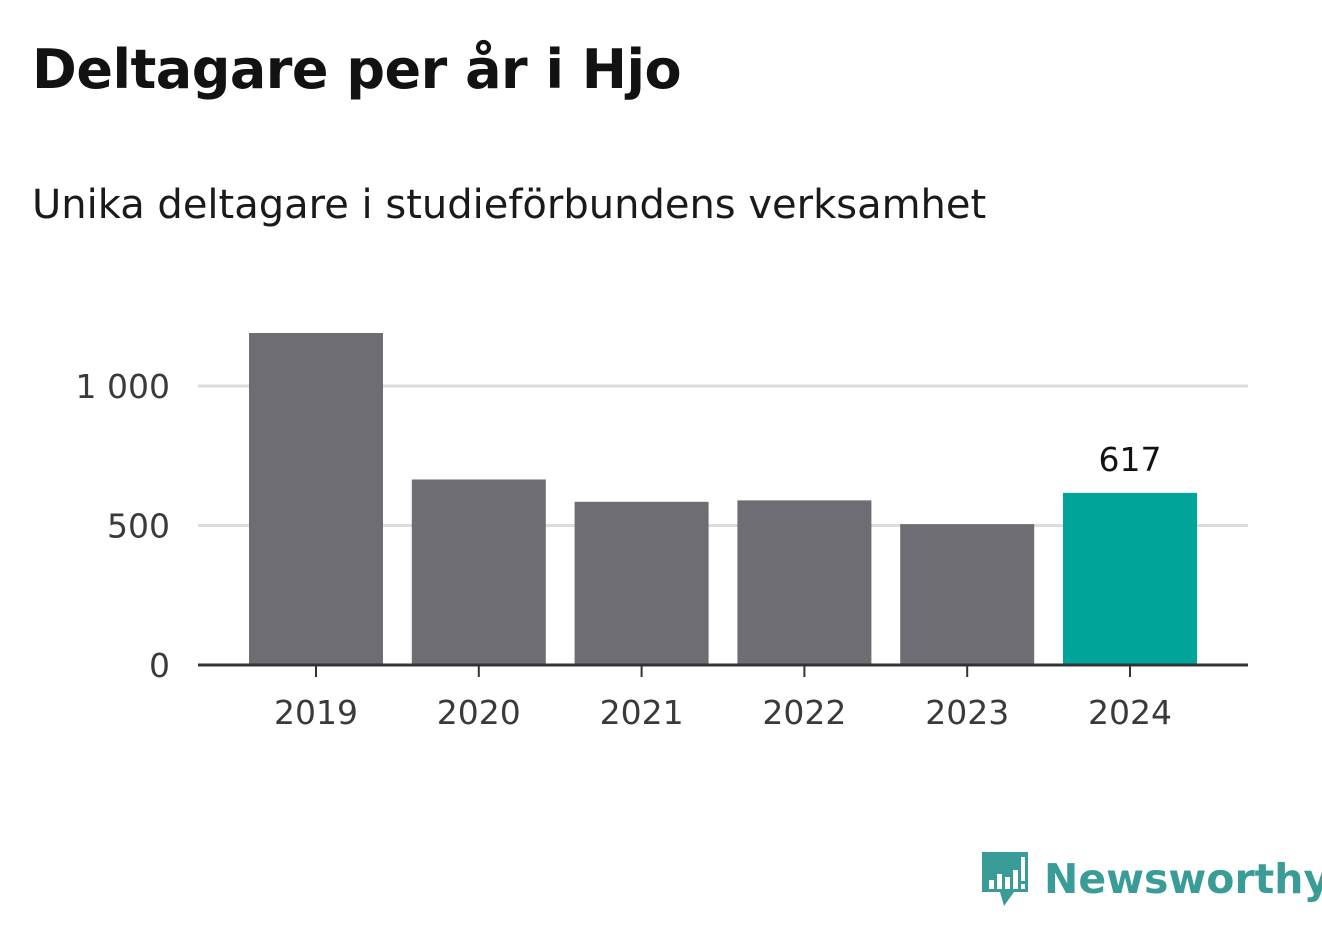  I want to click on newsworthy-logo-icon, so click(1005, 879).